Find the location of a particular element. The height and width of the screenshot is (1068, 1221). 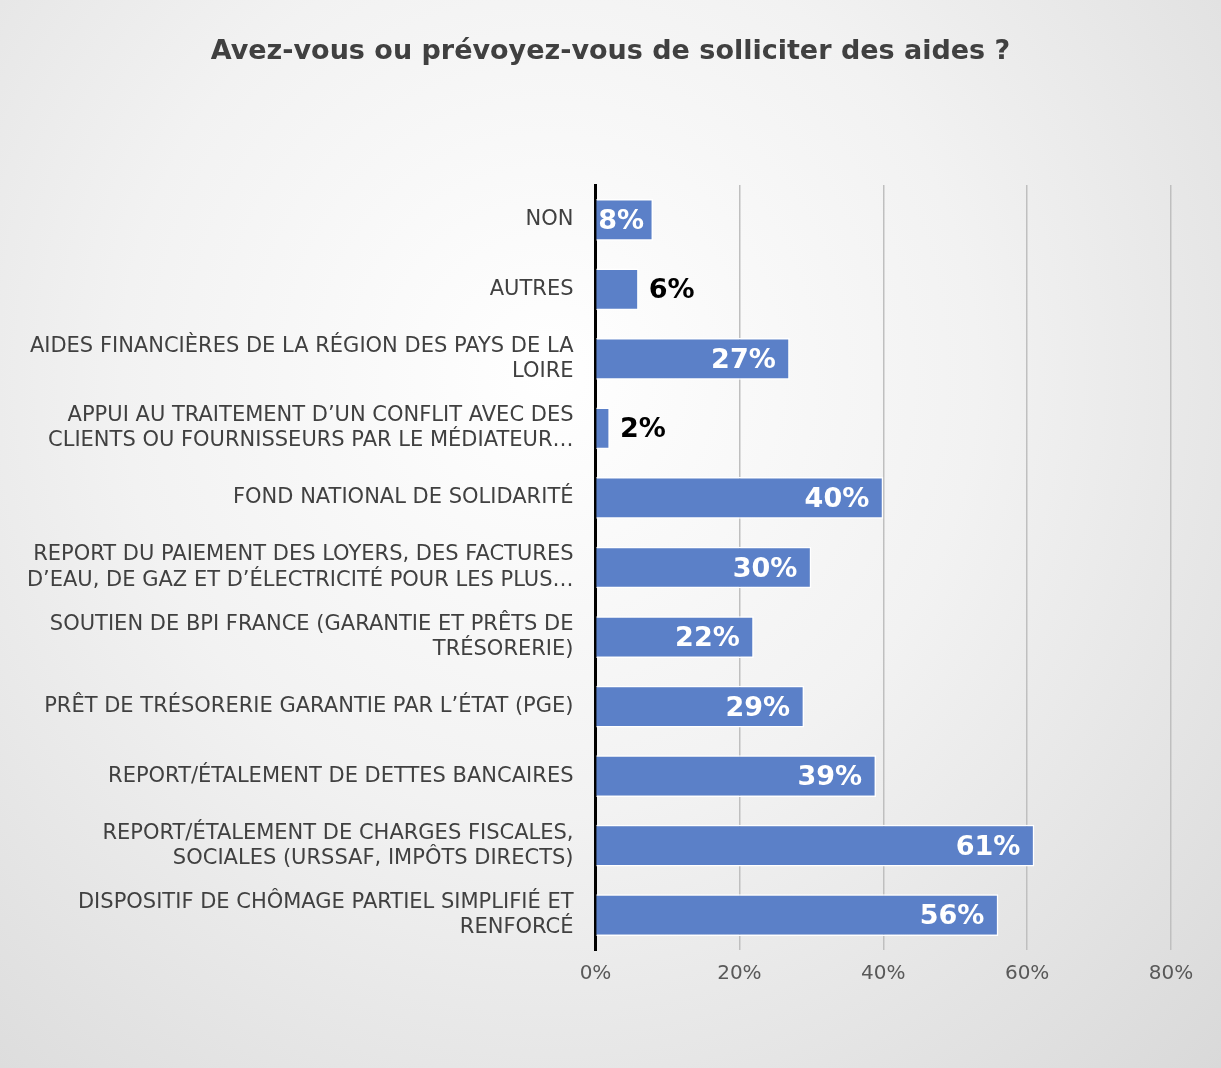

data-label: 61% is located at coordinates (988, 845).